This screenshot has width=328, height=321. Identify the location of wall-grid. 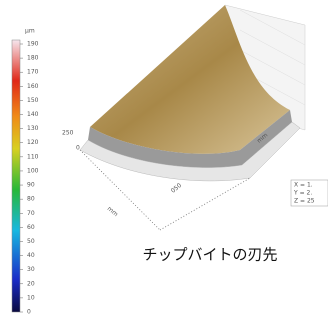
(272, 57).